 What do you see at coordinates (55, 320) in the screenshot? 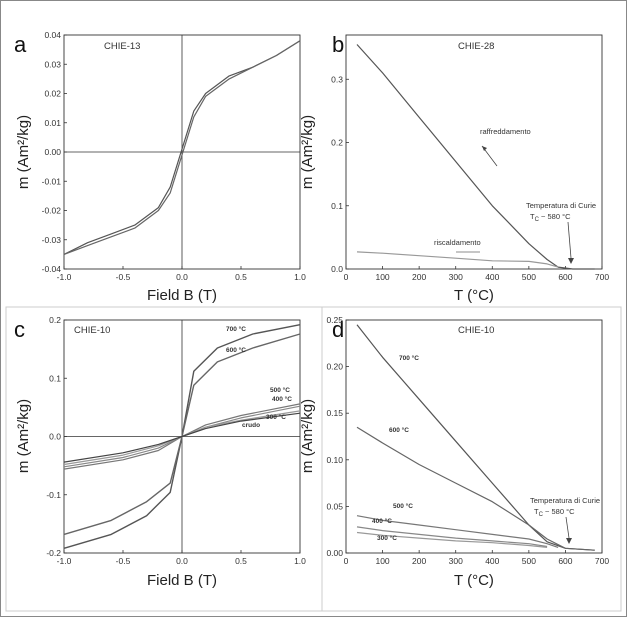
I see `y-tick-label: 0.2` at bounding box center [55, 320].